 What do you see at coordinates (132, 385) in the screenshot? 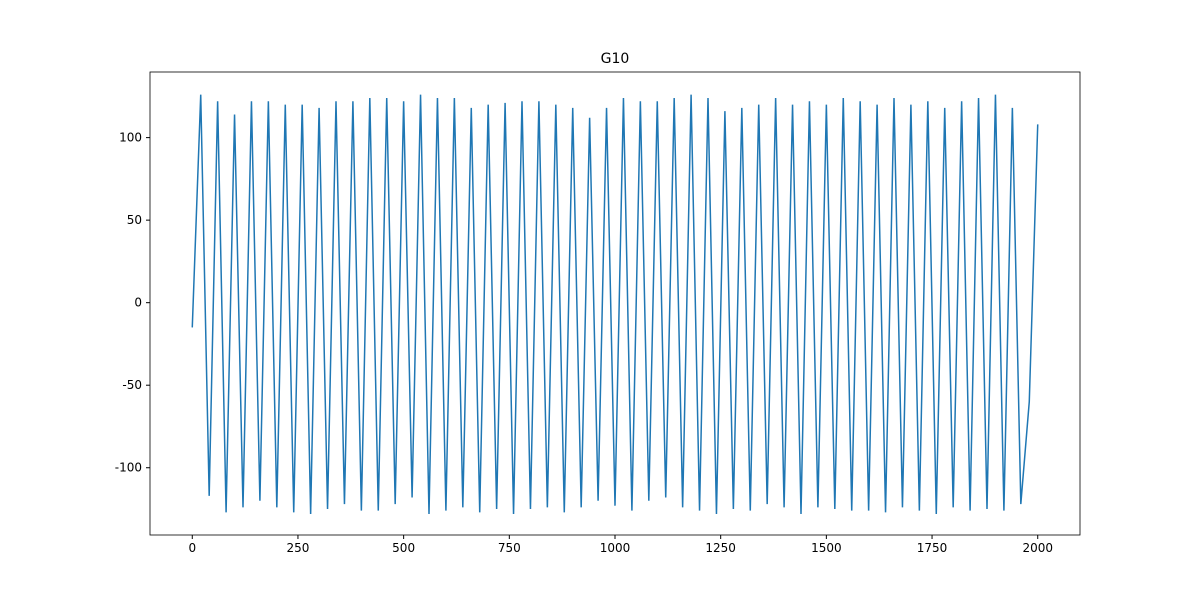
I see `y-tick-label: -50` at bounding box center [132, 385].